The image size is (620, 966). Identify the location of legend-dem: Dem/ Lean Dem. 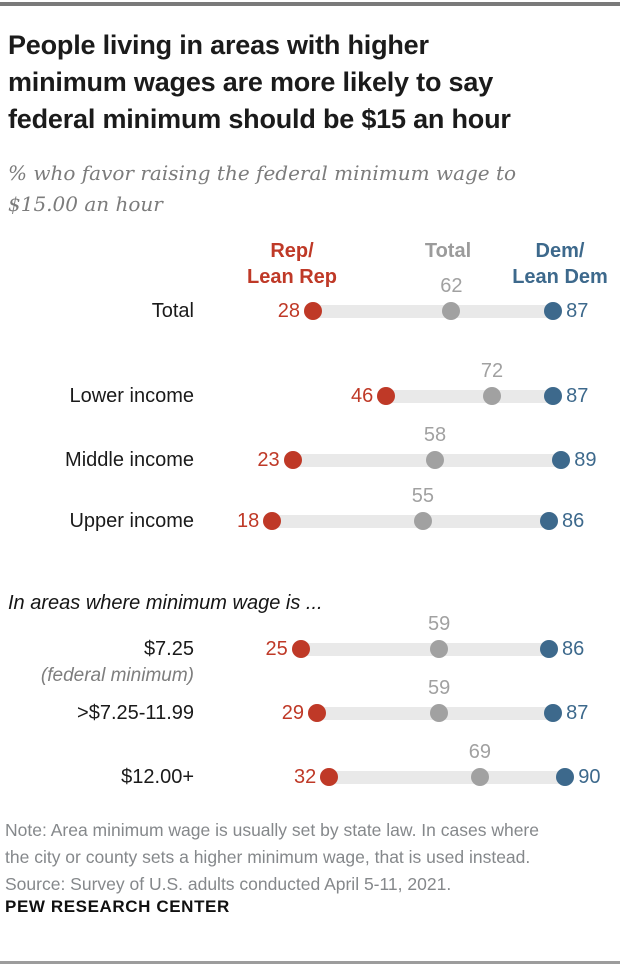
(550, 264).